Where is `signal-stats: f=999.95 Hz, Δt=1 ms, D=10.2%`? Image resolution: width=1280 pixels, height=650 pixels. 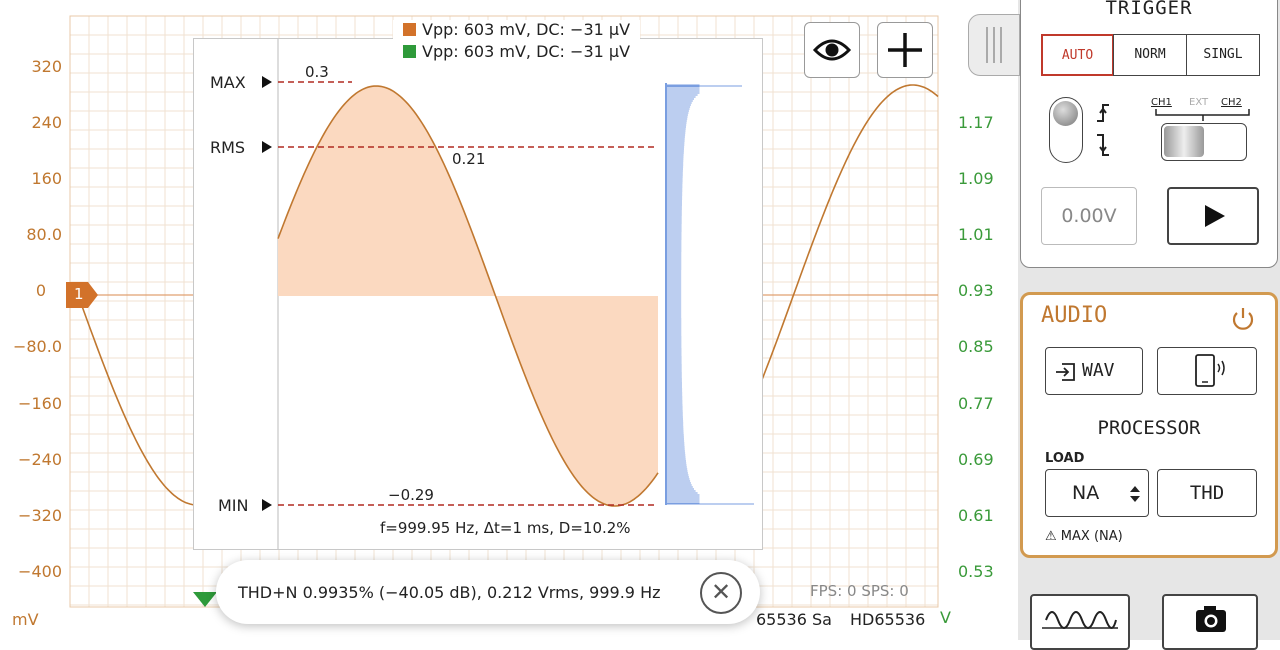 signal-stats: f=999.95 Hz, Δt=1 ms, D=10.2% is located at coordinates (505, 528).